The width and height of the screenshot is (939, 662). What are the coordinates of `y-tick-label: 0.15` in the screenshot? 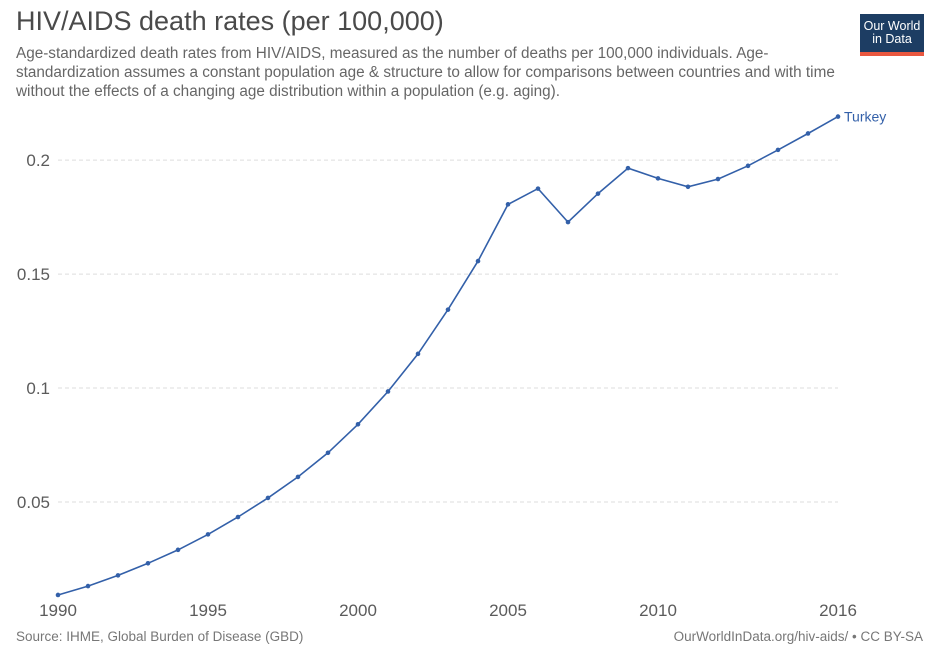 It's located at (33, 274).